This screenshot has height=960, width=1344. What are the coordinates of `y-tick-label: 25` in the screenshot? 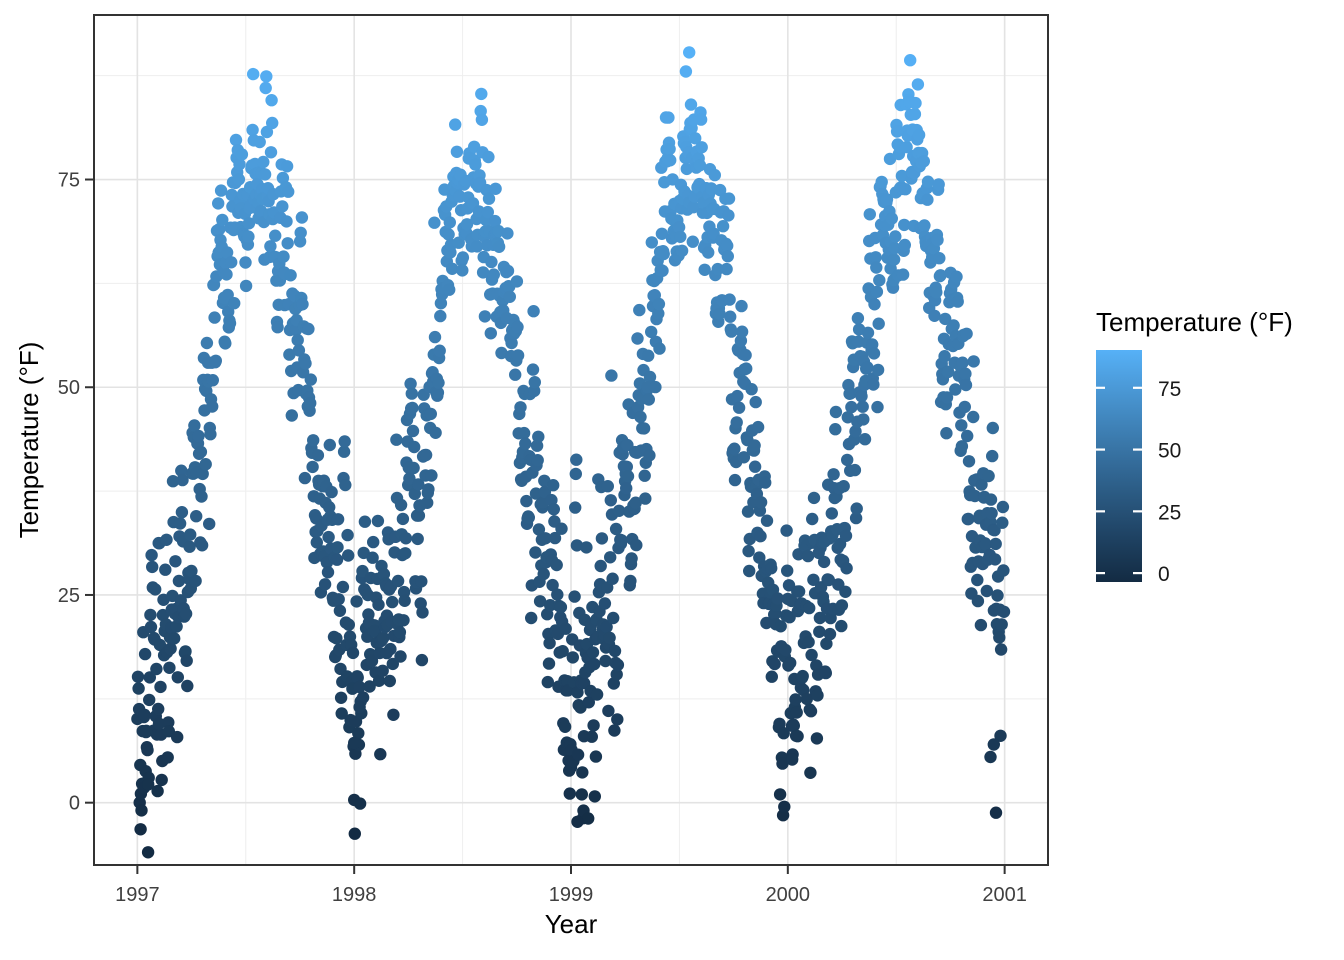 It's located at (69, 596).